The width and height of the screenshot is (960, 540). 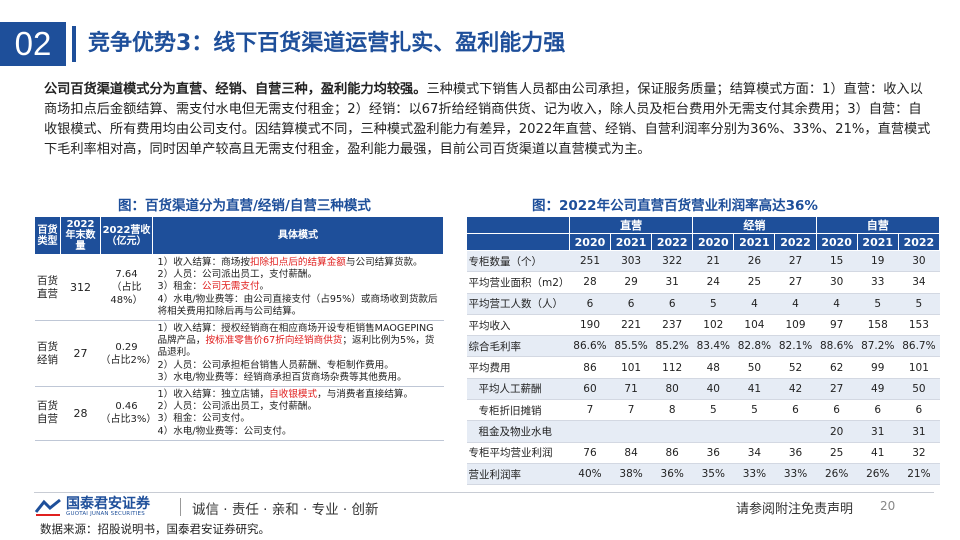 I want to click on left-table-caption: 图：百货渠道分为直营/经销/自营三种模式, so click(x=244, y=206).